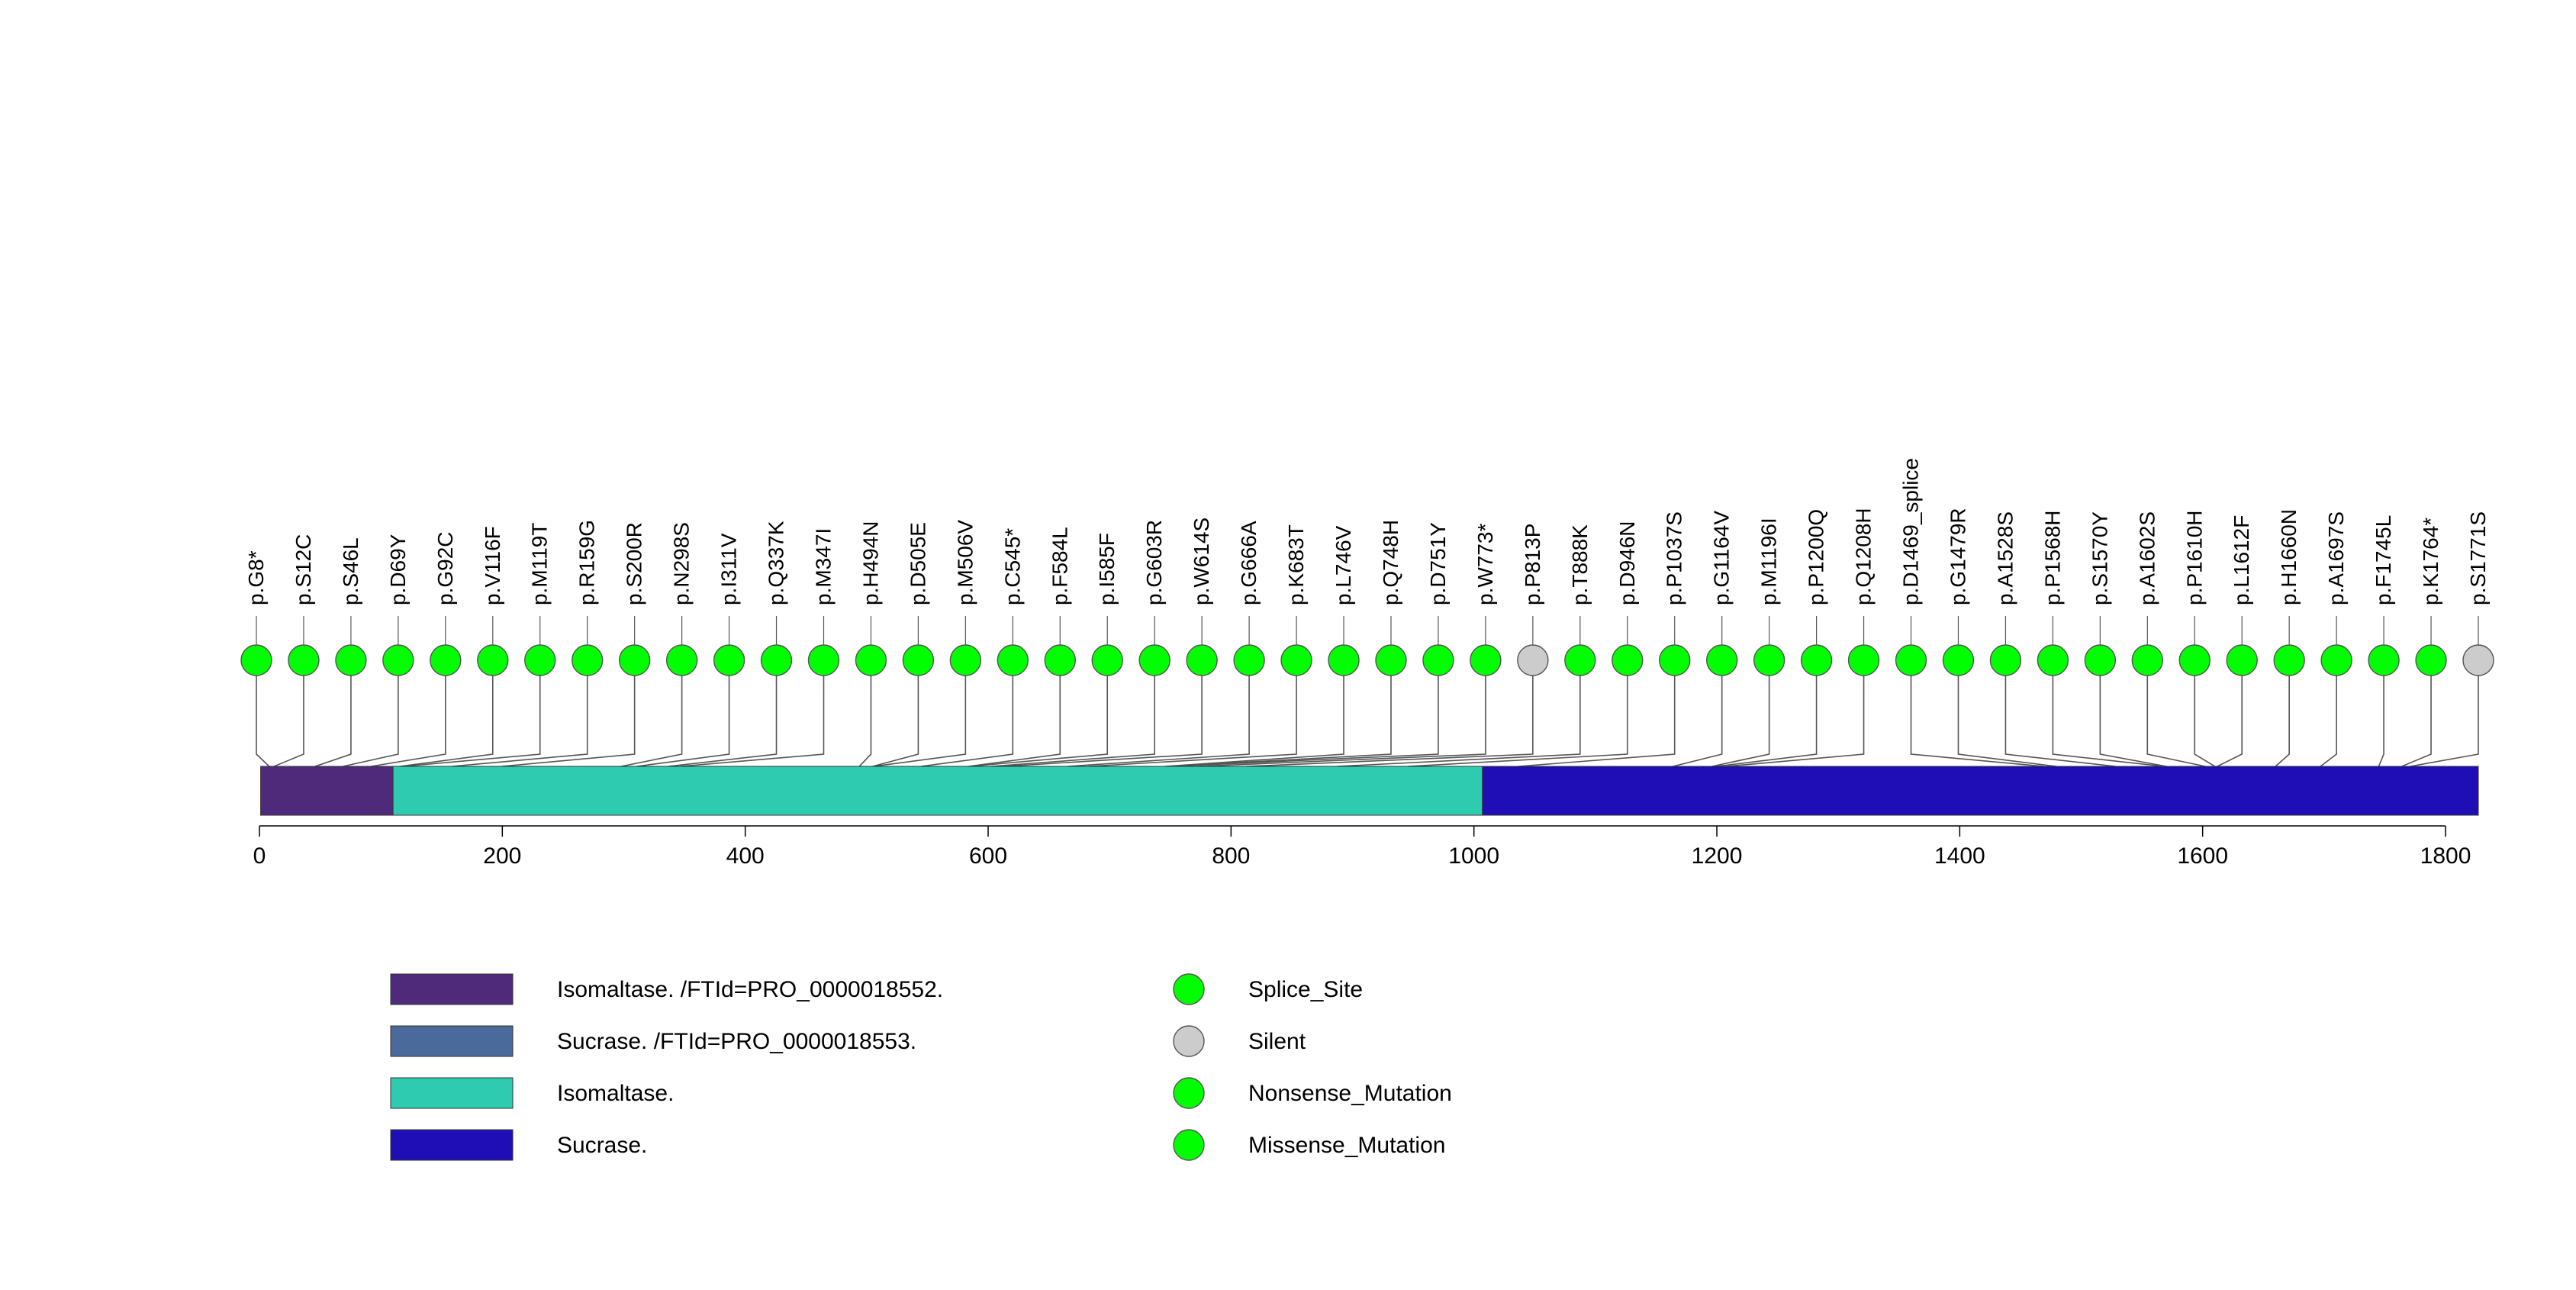 The image size is (2576, 1290). Describe the element at coordinates (615, 1094) in the screenshot. I see `domain-legend-label-2: Isomaltase.` at that location.